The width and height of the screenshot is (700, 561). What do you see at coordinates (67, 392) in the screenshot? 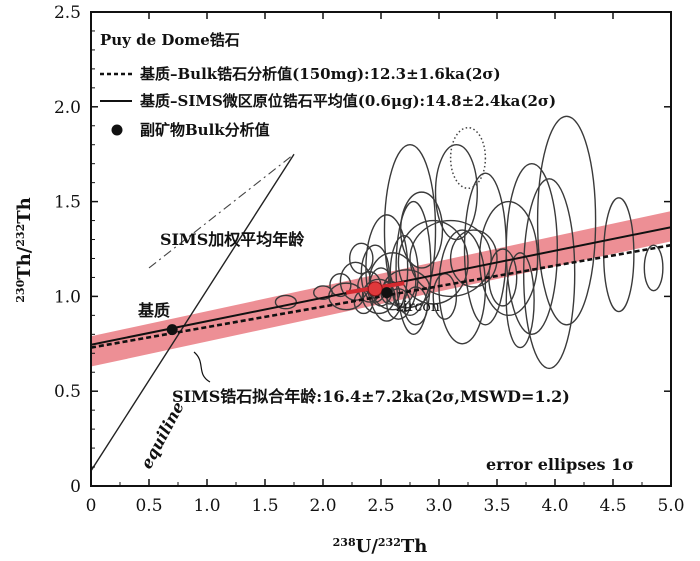
I see `y-tick-label: 0.5` at bounding box center [67, 392].